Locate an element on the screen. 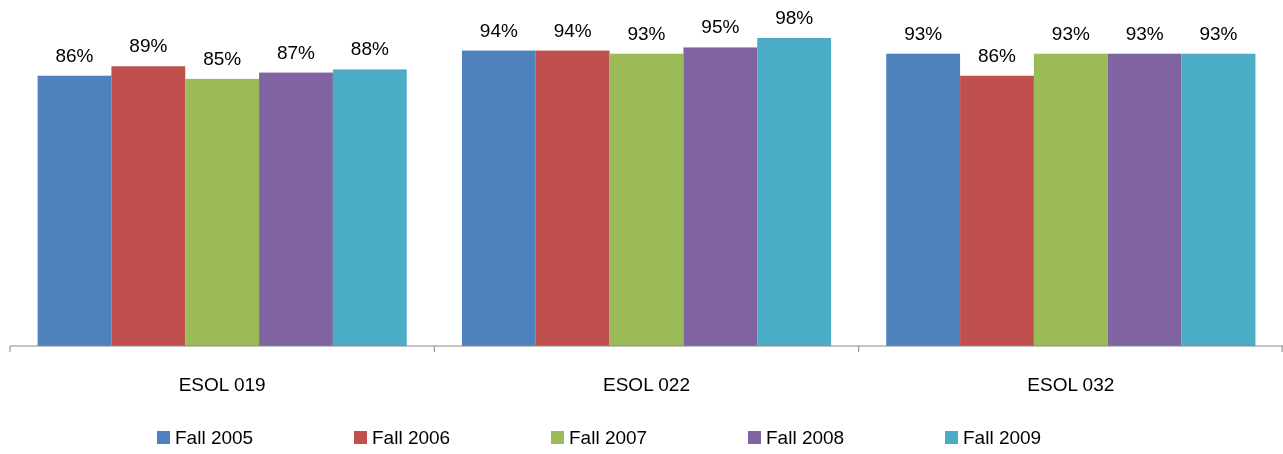 The image size is (1283, 454). legend-label: Fall 2005 is located at coordinates (214, 437).